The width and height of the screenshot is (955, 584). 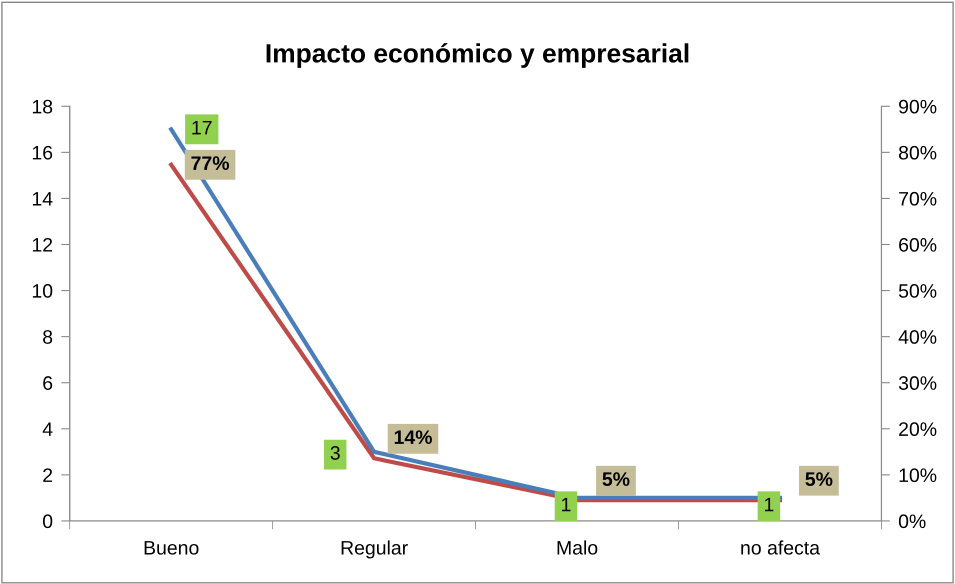 What do you see at coordinates (918, 475) in the screenshot?
I see `y2-tick-label: 10%` at bounding box center [918, 475].